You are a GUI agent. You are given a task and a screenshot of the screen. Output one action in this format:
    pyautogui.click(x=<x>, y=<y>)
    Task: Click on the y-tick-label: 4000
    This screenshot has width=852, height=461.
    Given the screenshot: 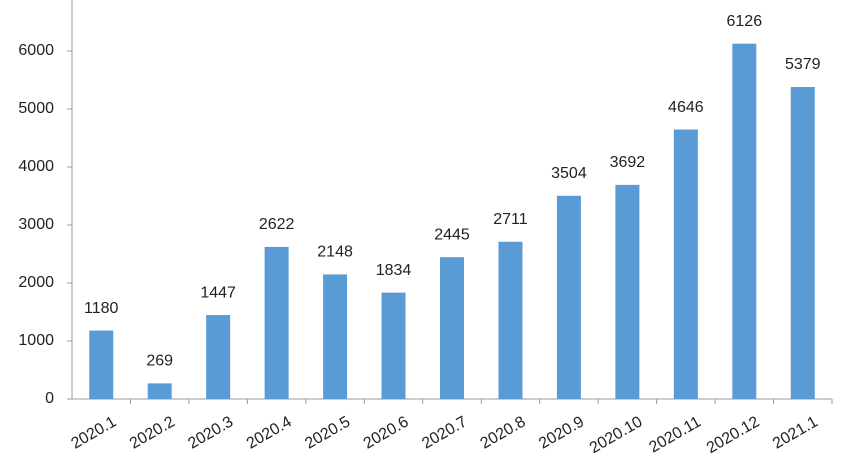 What is the action you would take?
    pyautogui.click(x=36, y=166)
    